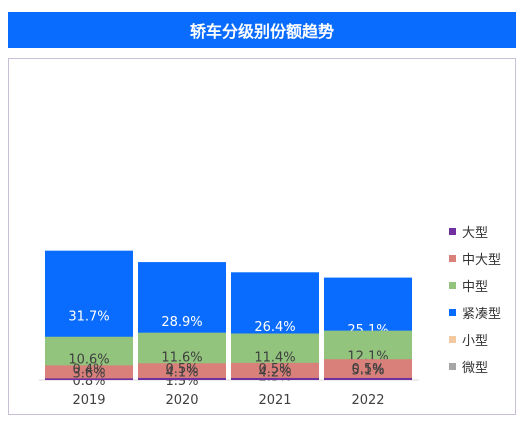  I want to click on data-label: 26.4%, so click(274, 327).